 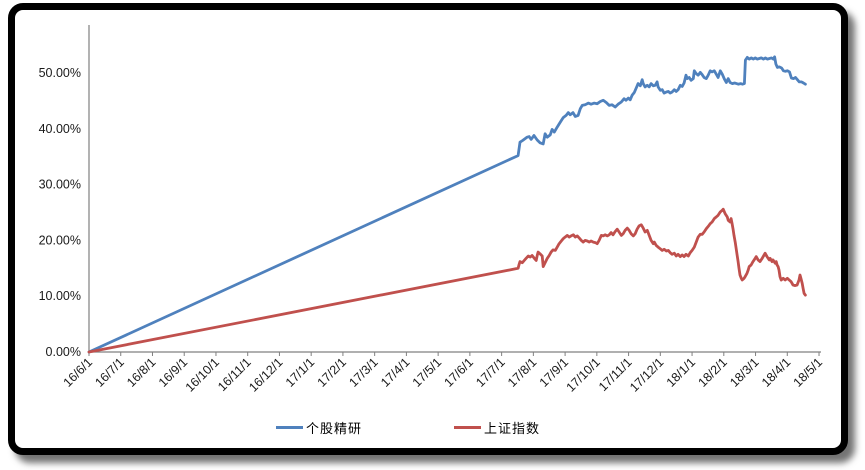 I want to click on x-tick-label: 17/7/1, so click(x=490, y=372).